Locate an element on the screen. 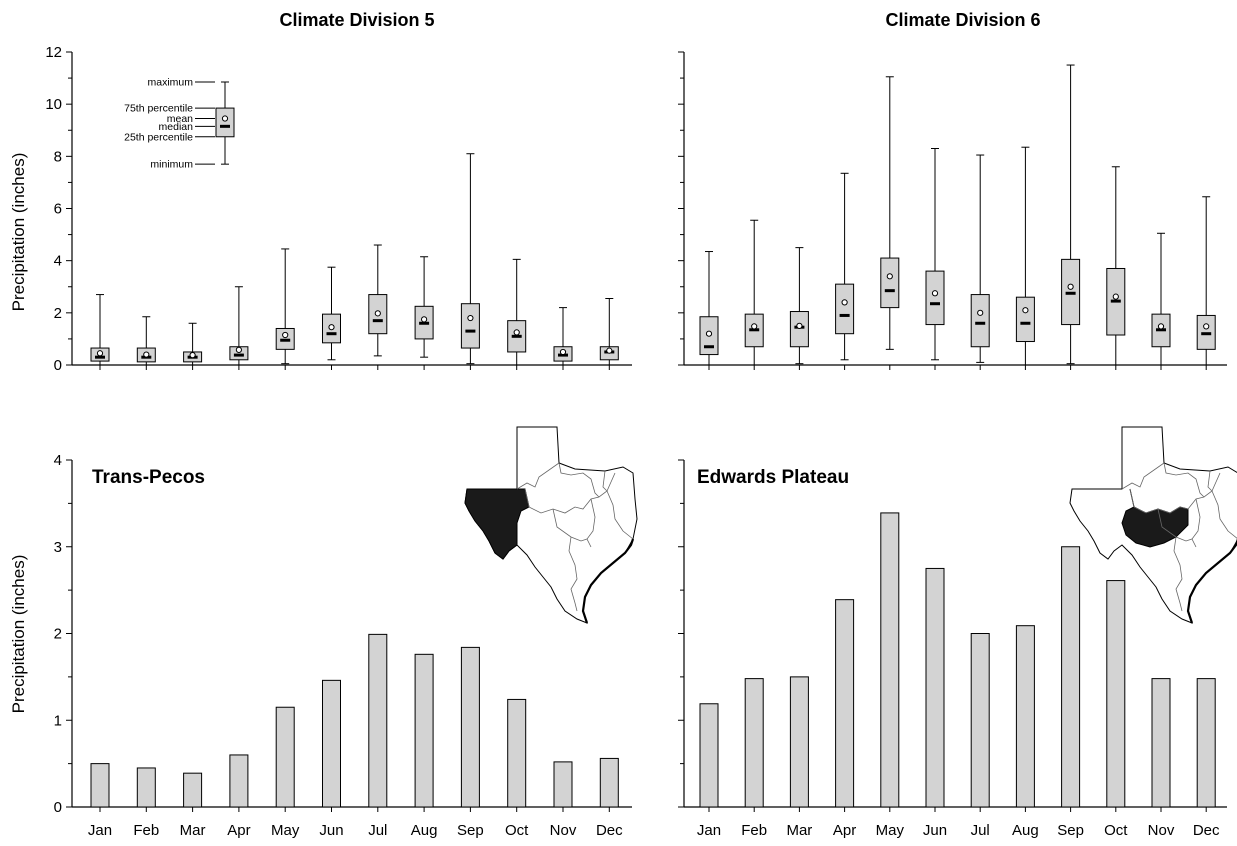 This screenshot has height=846, width=1237. y-tick-label: 3 is located at coordinates (58, 547).